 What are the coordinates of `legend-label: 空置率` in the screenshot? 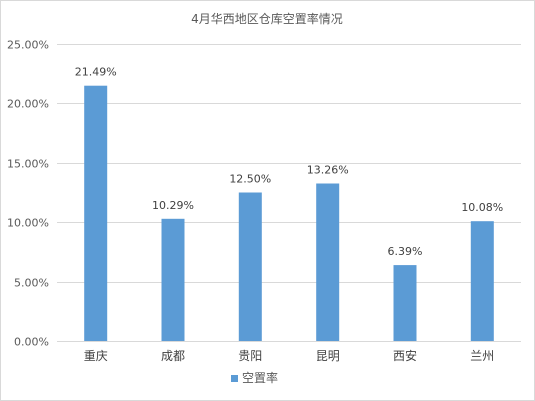 It's located at (260, 377).